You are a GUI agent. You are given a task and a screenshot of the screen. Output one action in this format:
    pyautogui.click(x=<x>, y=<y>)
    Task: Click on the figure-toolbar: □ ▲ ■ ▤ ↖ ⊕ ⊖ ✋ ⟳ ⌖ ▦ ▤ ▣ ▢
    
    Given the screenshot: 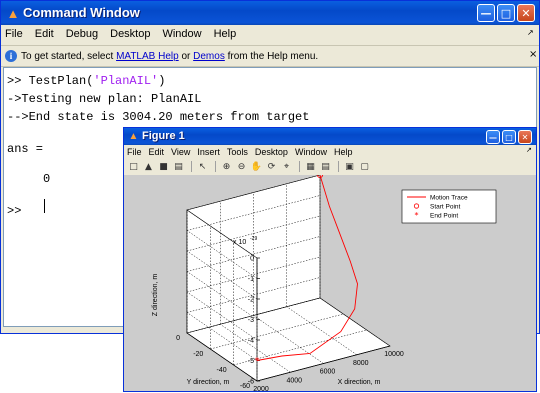 What is the action you would take?
    pyautogui.click(x=330, y=166)
    